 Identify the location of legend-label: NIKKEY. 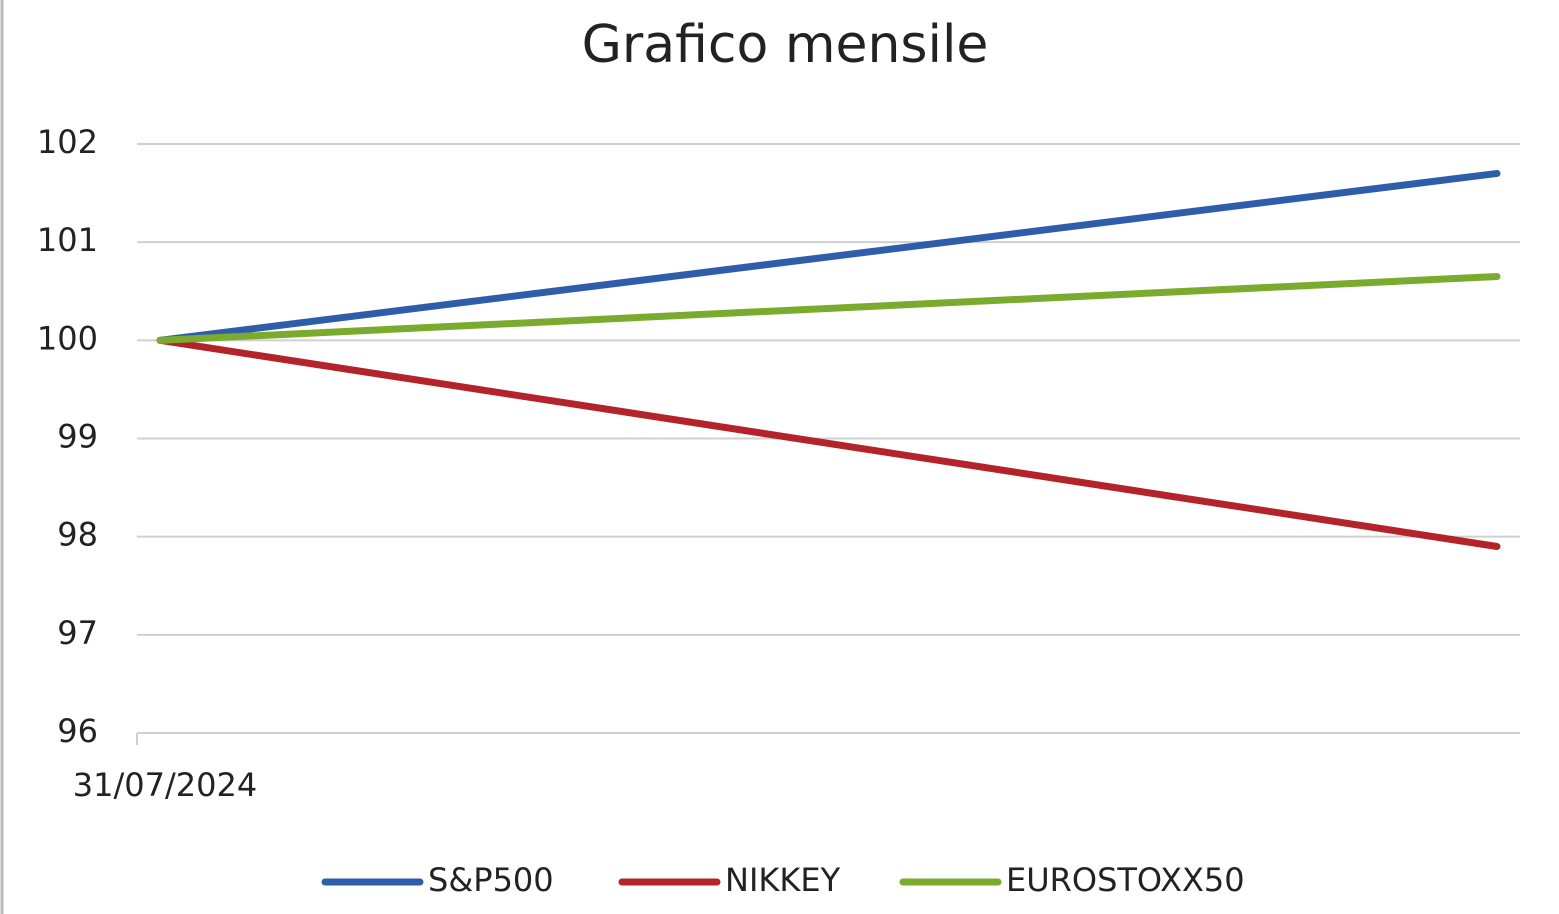
(783, 880).